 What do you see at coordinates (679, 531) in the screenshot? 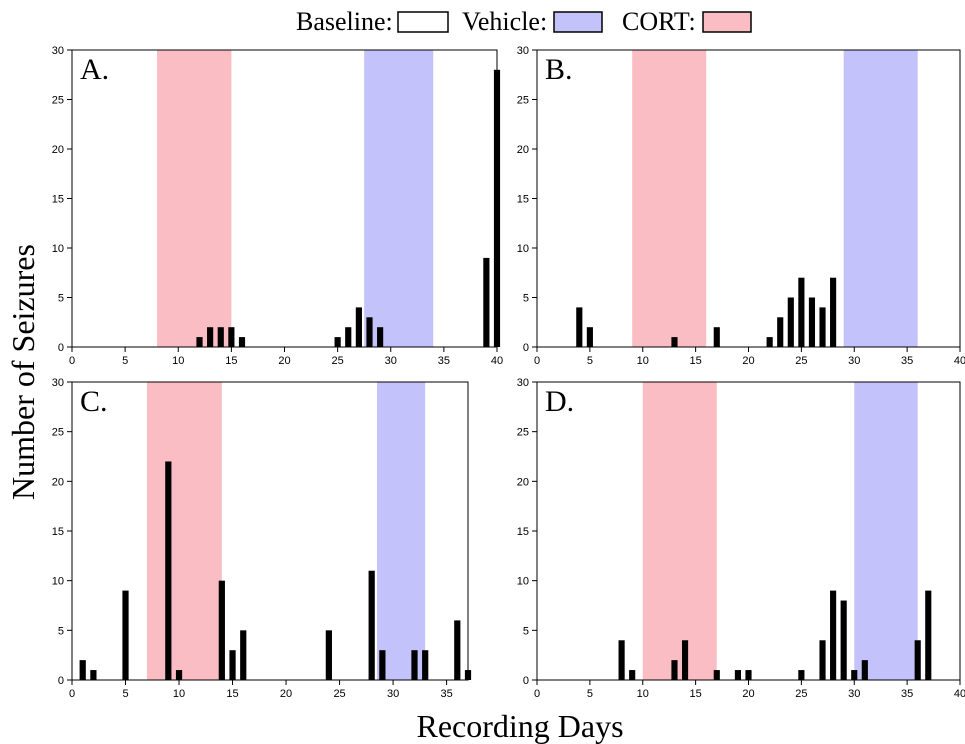
I see `panel-d-cort-band` at bounding box center [679, 531].